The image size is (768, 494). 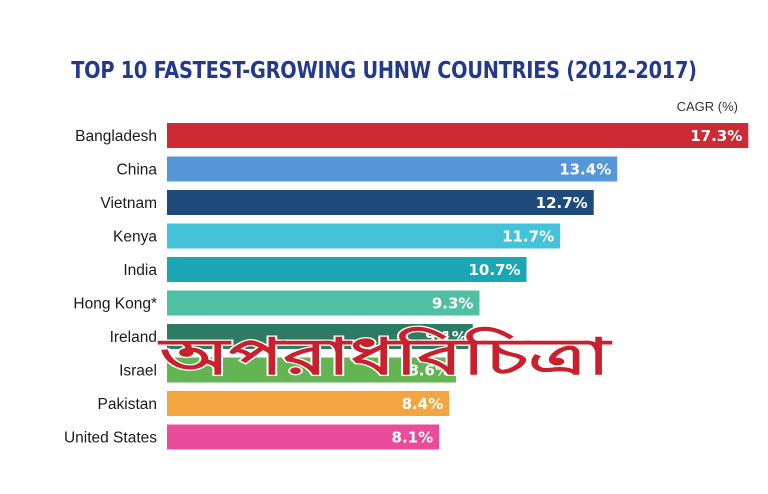 I want to click on value-label: 8.1%, so click(x=413, y=438).